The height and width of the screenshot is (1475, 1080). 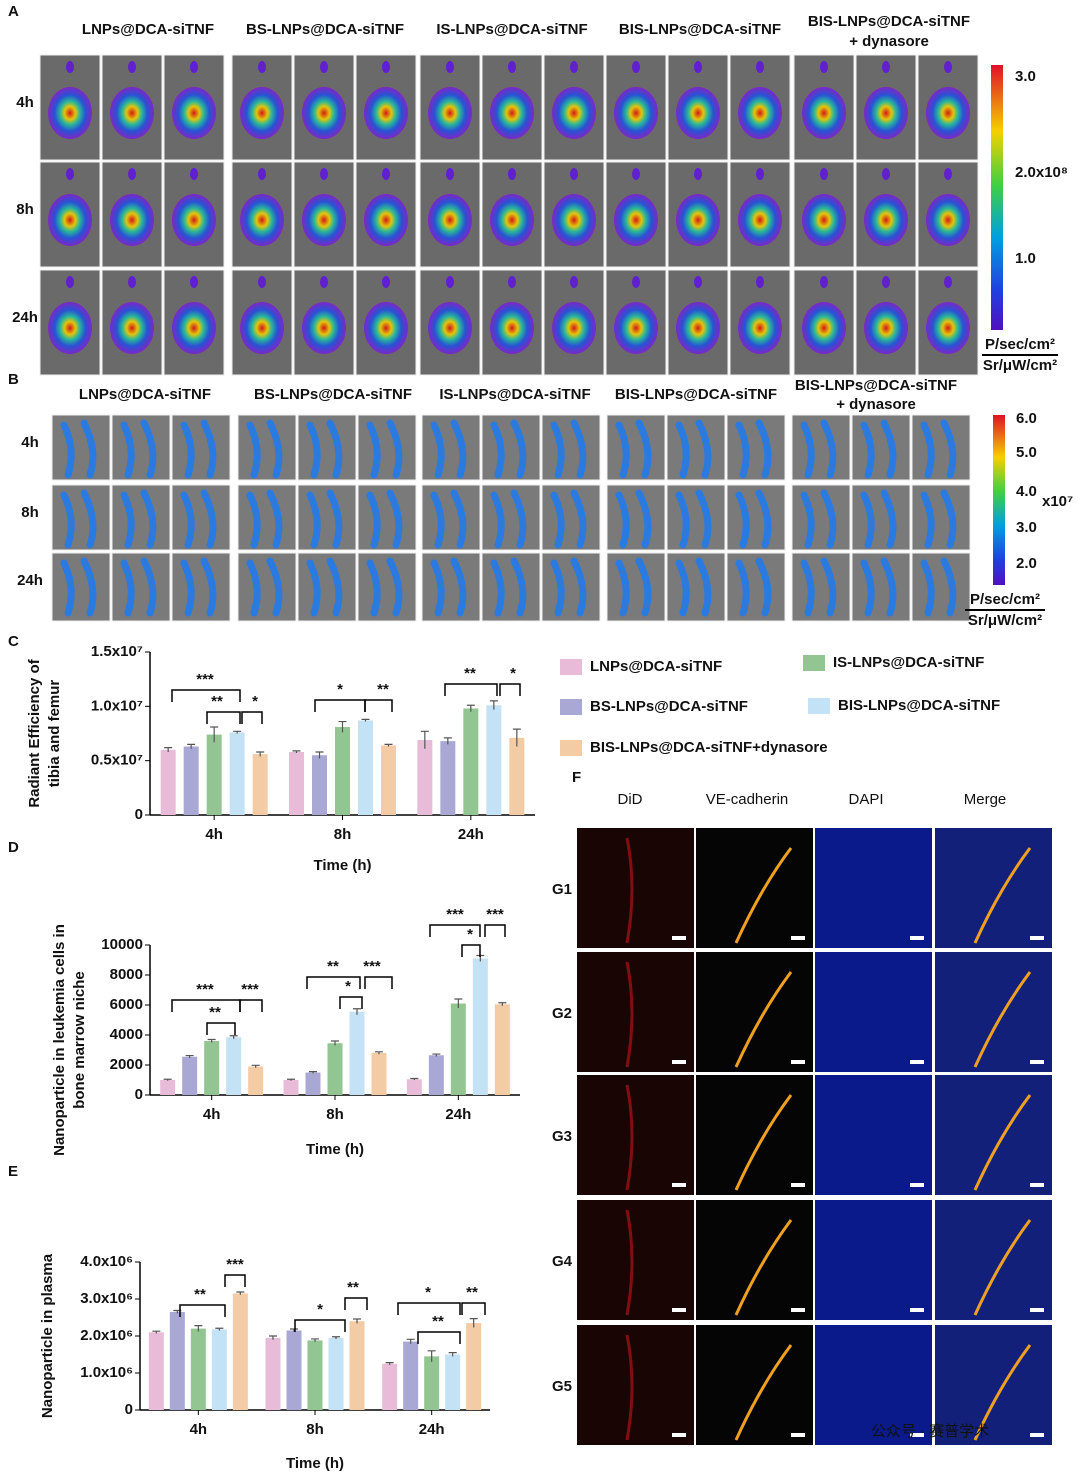 I want to click on x-axis-title: Time (h), so click(x=335, y=1149).